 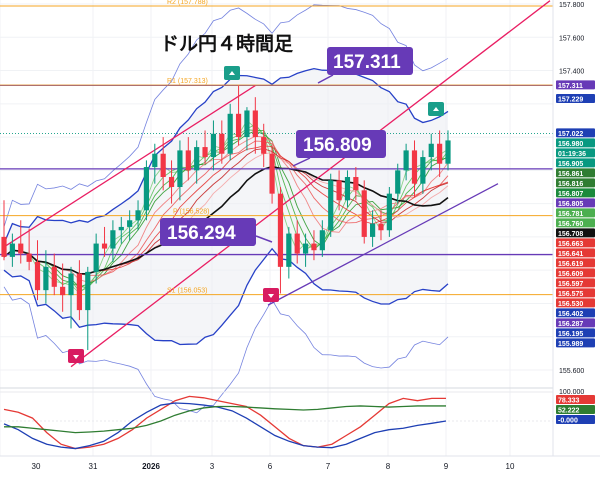 What do you see at coordinates (570, 244) in the screenshot?
I see `price-tag-label: 156.663` at bounding box center [570, 244].